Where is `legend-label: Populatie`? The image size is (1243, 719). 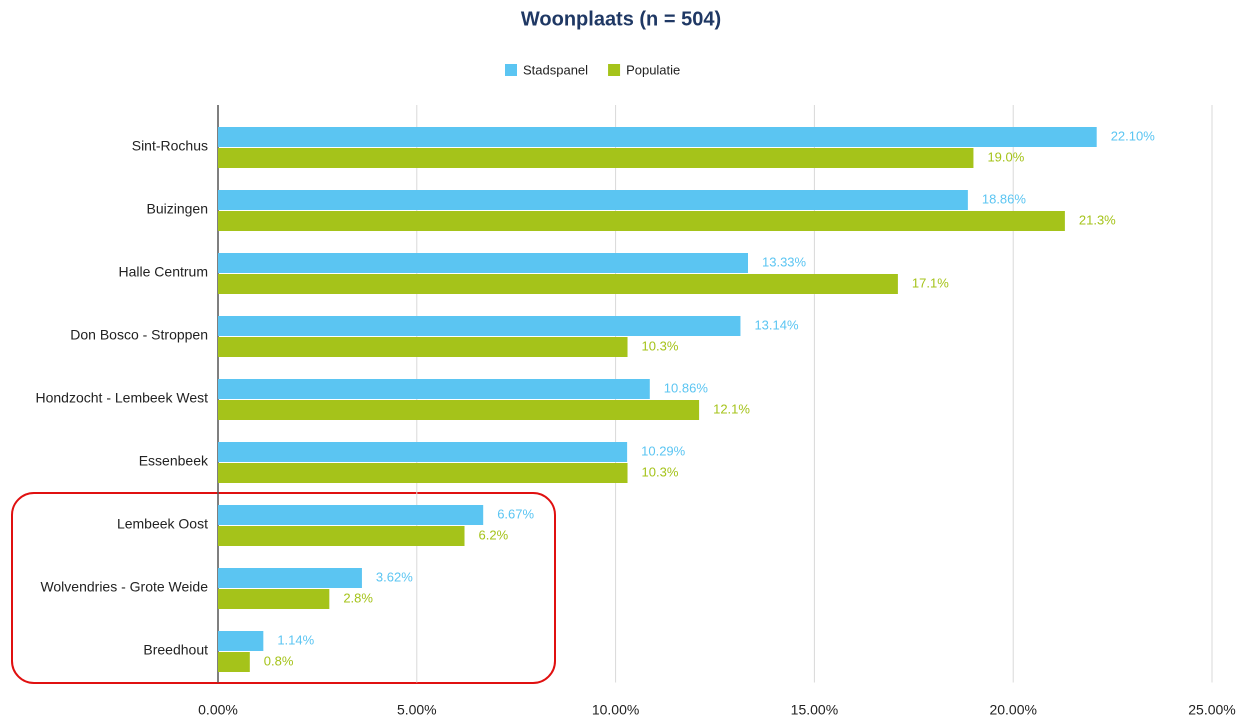 legend-label: Populatie is located at coordinates (653, 69).